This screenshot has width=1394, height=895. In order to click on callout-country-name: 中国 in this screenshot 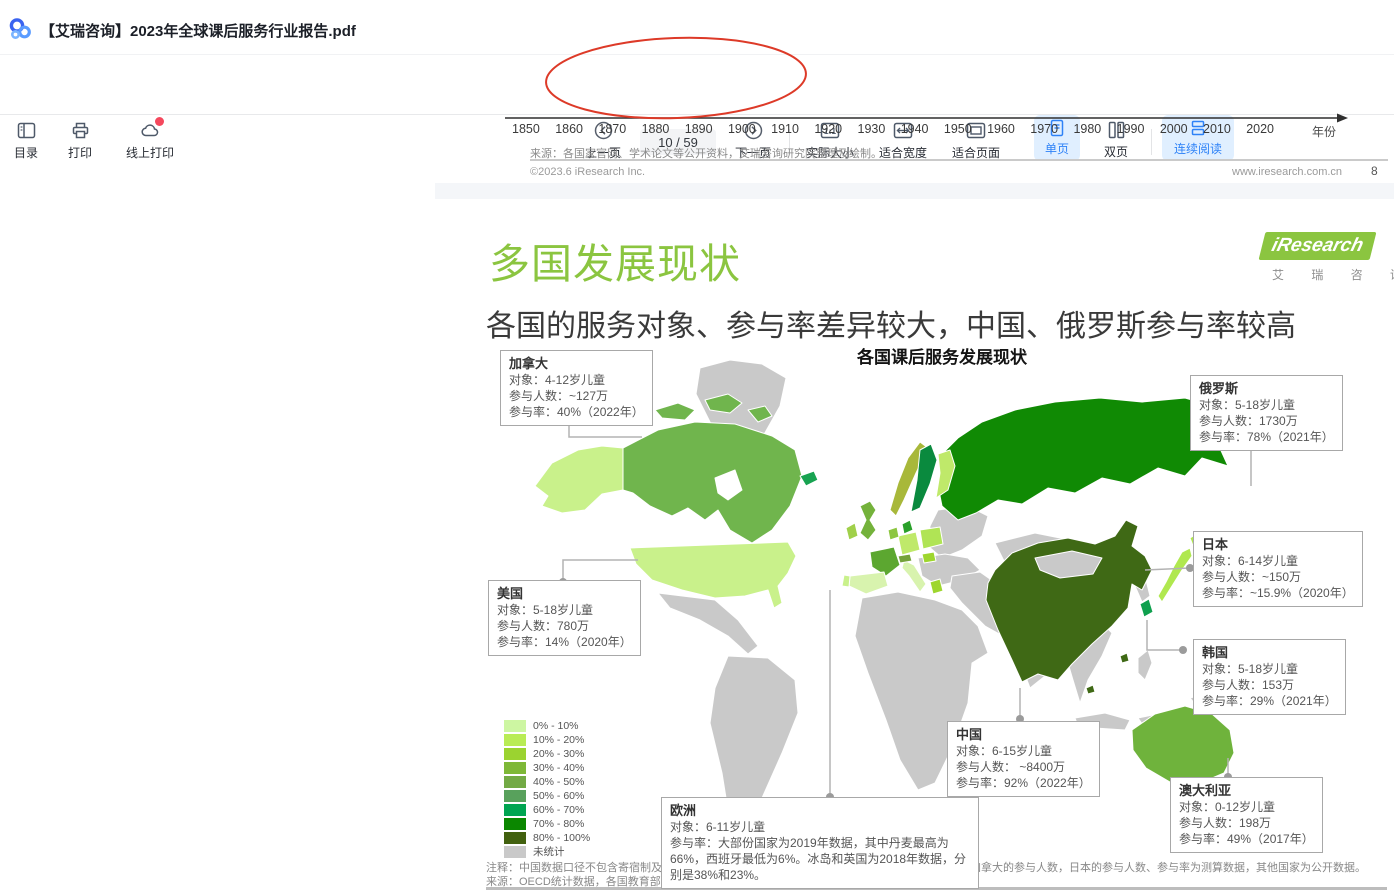, I will do `click(969, 734)`.